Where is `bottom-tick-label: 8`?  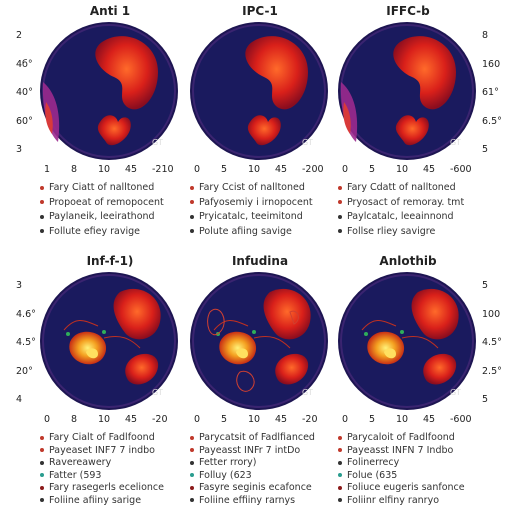 bottom-tick-label: 8 is located at coordinates (74, 169).